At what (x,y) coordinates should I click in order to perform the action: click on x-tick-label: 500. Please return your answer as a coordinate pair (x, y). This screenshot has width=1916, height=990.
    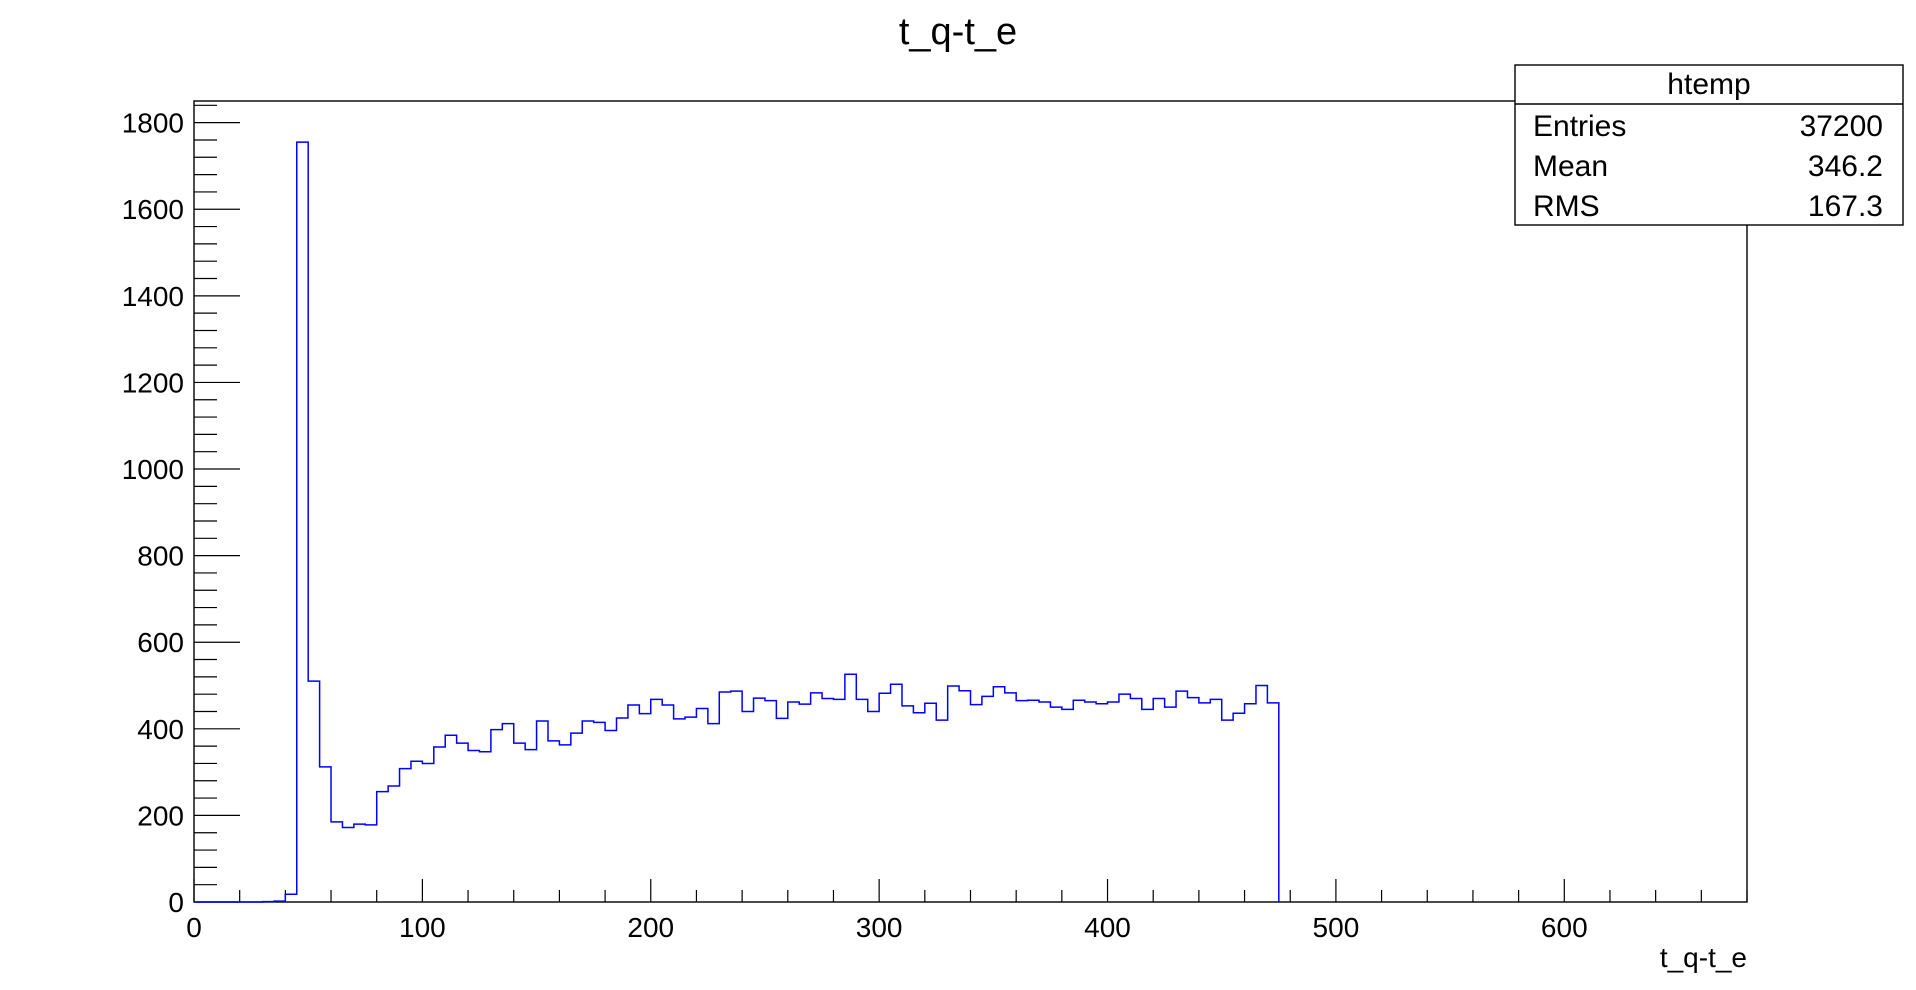
    Looking at the image, I should click on (1336, 927).